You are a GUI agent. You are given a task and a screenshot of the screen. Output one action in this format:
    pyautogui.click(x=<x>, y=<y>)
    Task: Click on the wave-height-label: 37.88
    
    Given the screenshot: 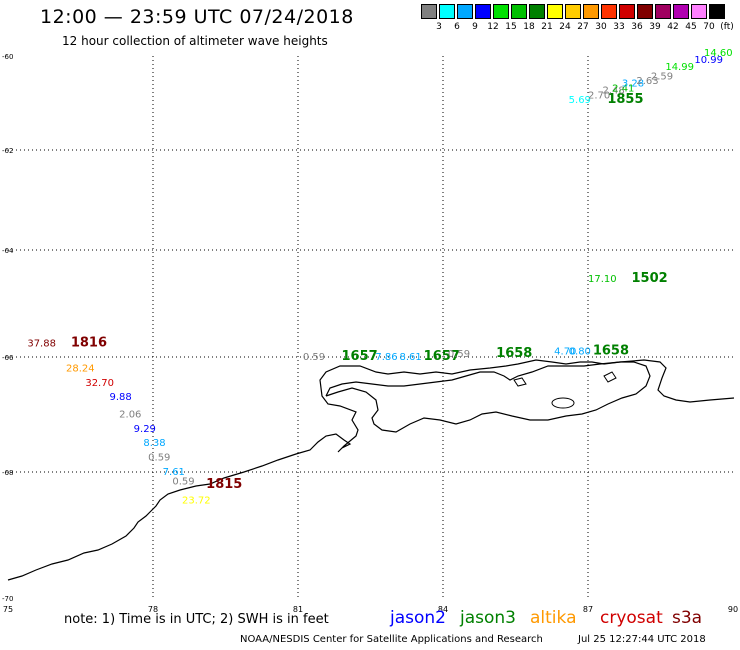 What is the action you would take?
    pyautogui.click(x=41, y=343)
    